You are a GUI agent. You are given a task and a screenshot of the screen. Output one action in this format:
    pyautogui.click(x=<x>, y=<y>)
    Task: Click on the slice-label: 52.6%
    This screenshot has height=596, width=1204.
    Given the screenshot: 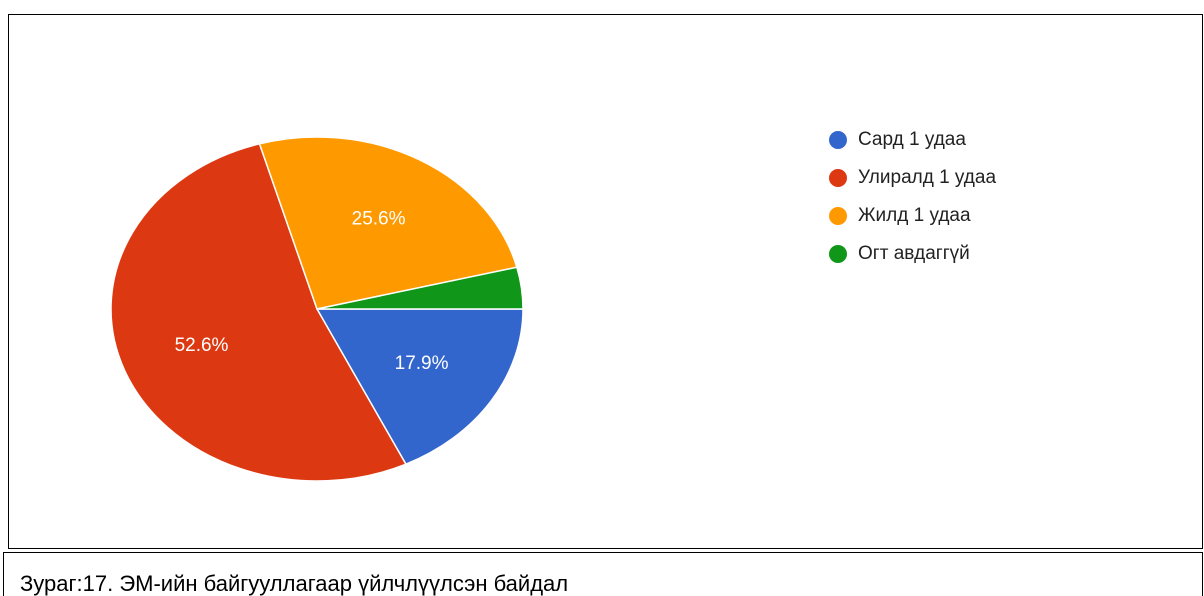 What is the action you would take?
    pyautogui.click(x=202, y=345)
    